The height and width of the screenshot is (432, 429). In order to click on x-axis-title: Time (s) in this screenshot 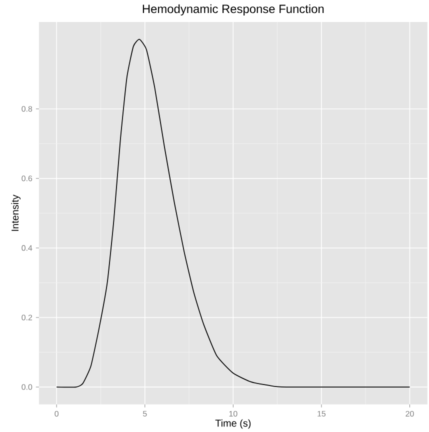, I will do `click(232, 424)`.